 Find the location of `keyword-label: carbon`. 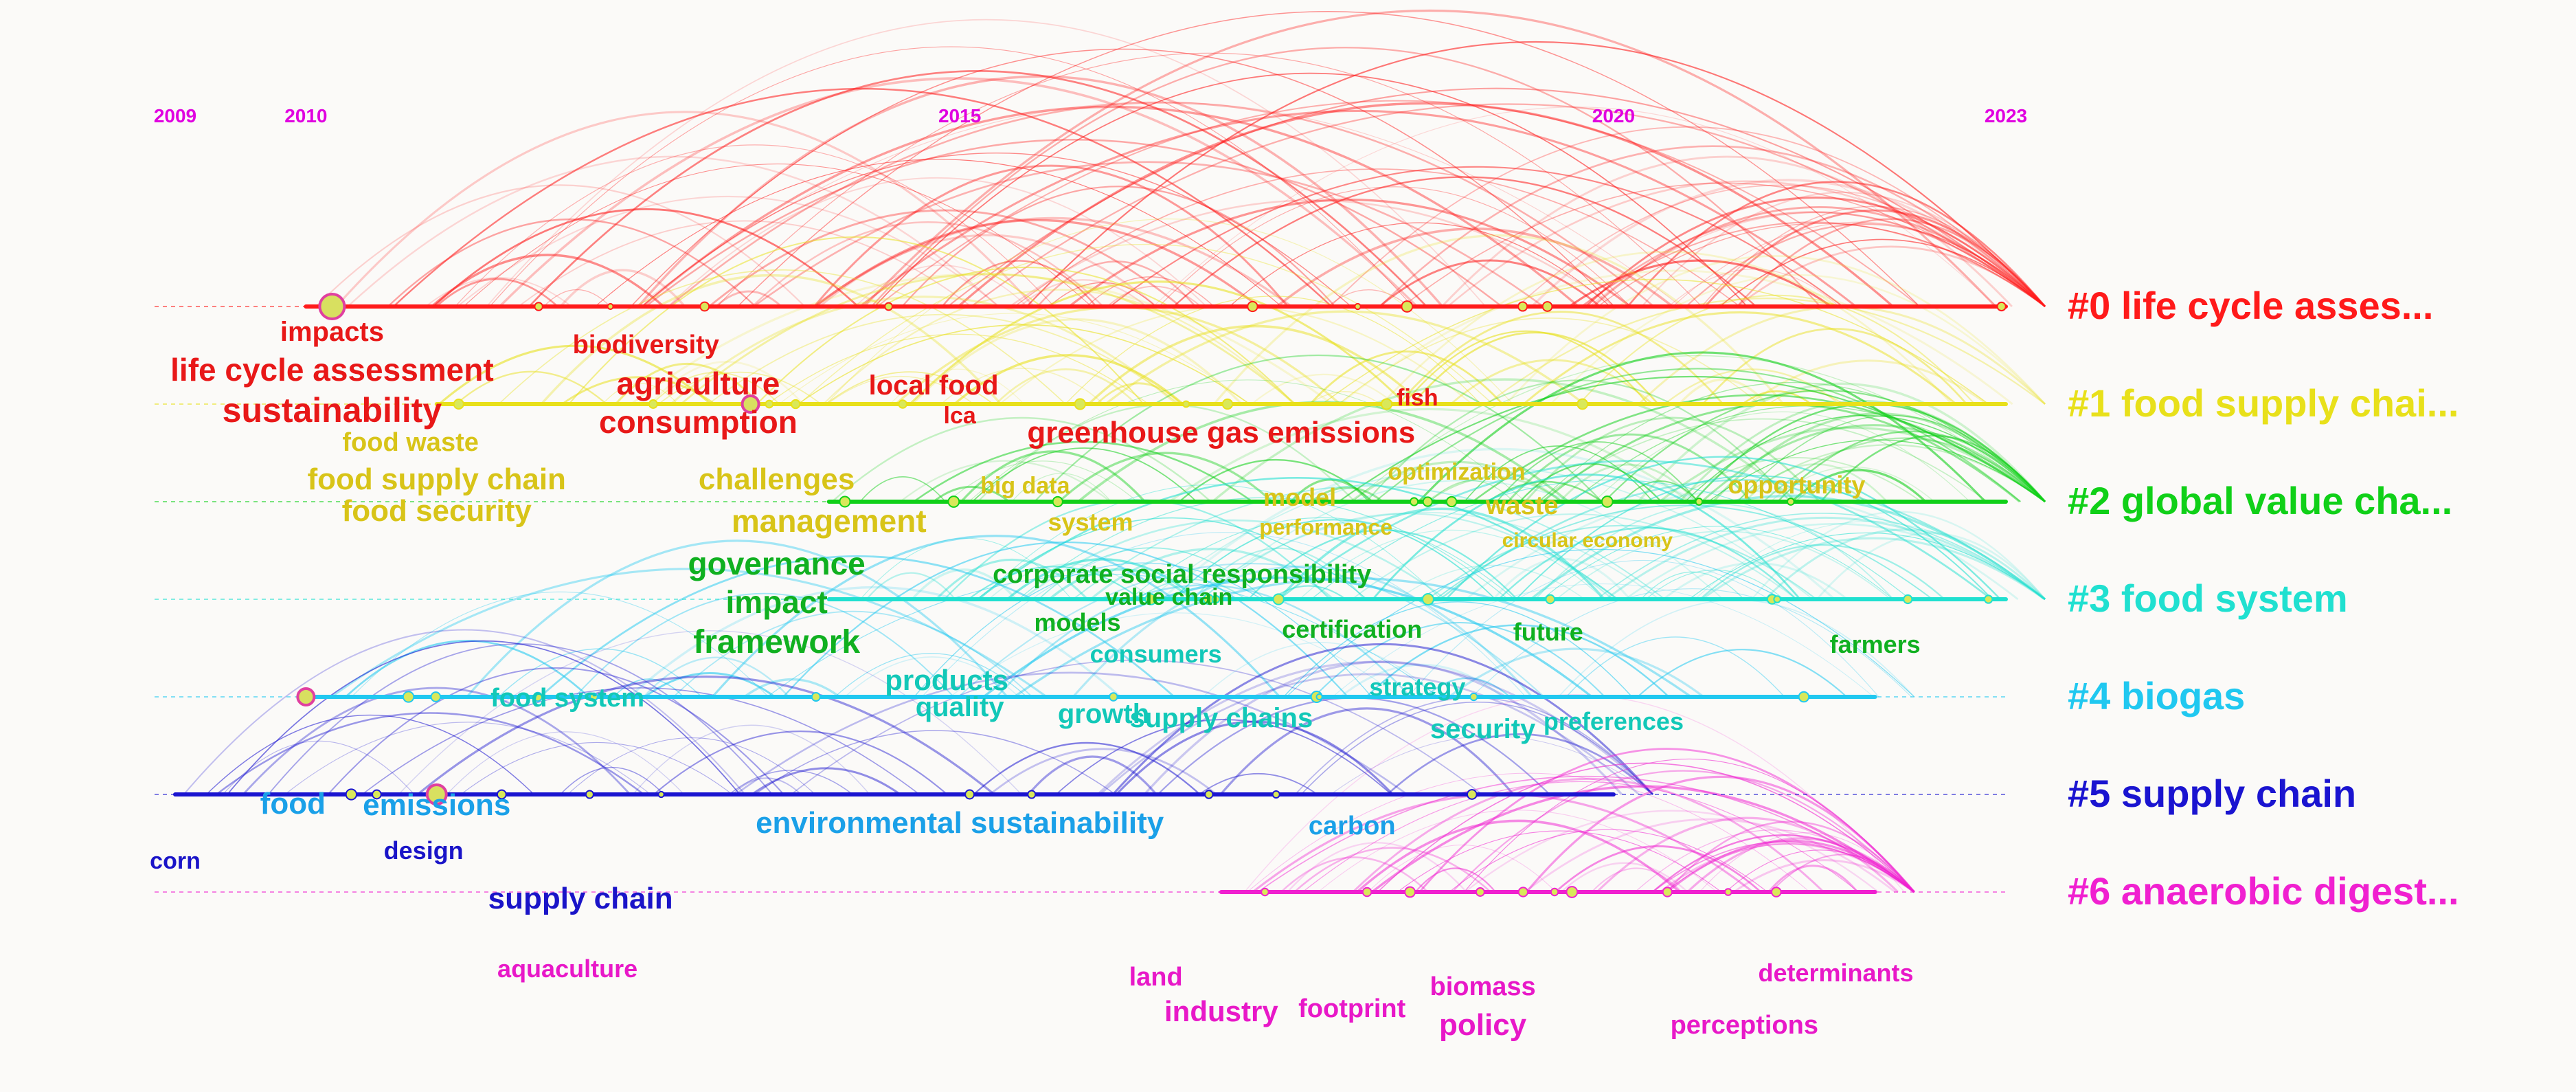

keyword-label: carbon is located at coordinates (1352, 826).